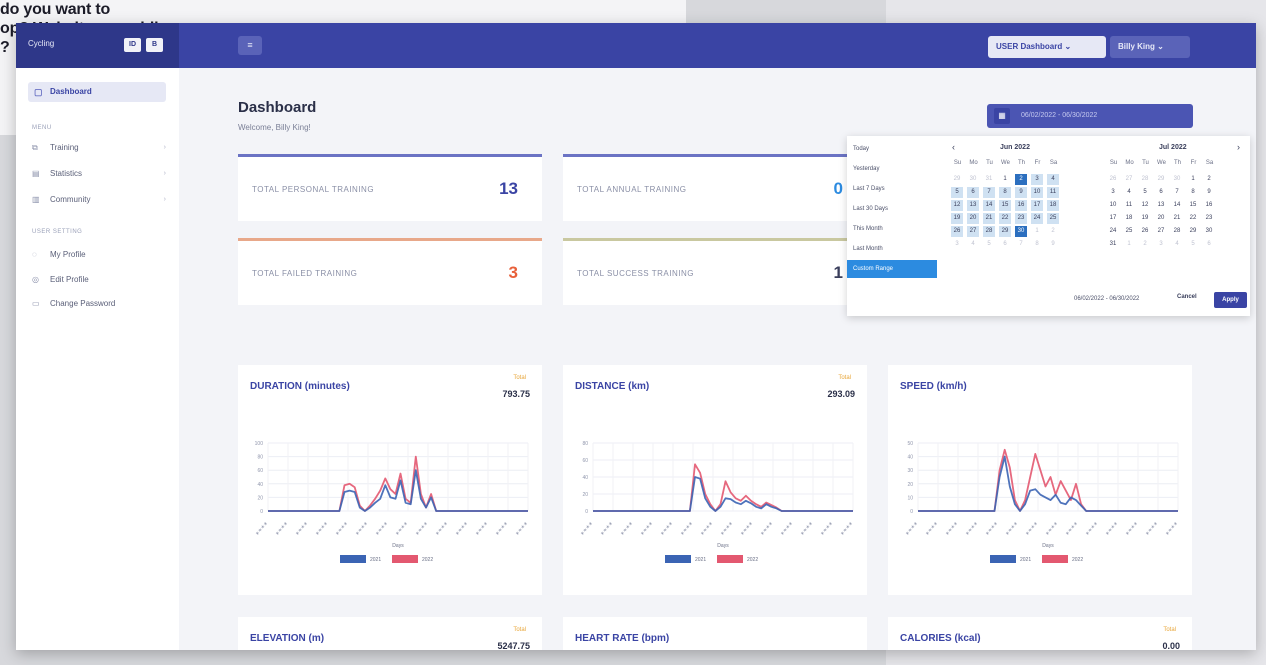 This screenshot has width=1266, height=665. Describe the element at coordinates (868, 249) in the screenshot. I see `range-last-month: Last Month` at that location.